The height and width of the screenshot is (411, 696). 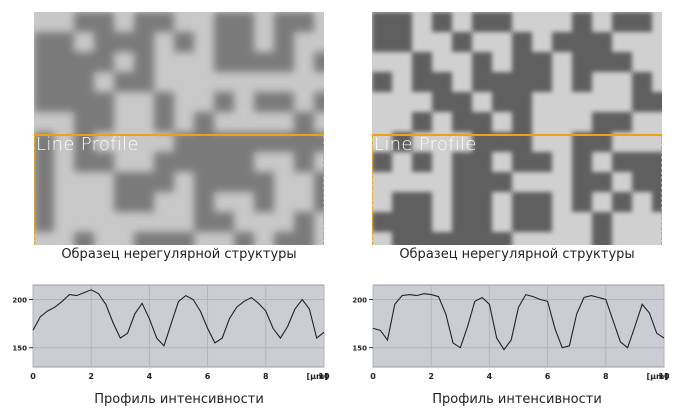 I want to click on left-chart-xtick-label: 4, so click(x=150, y=376).